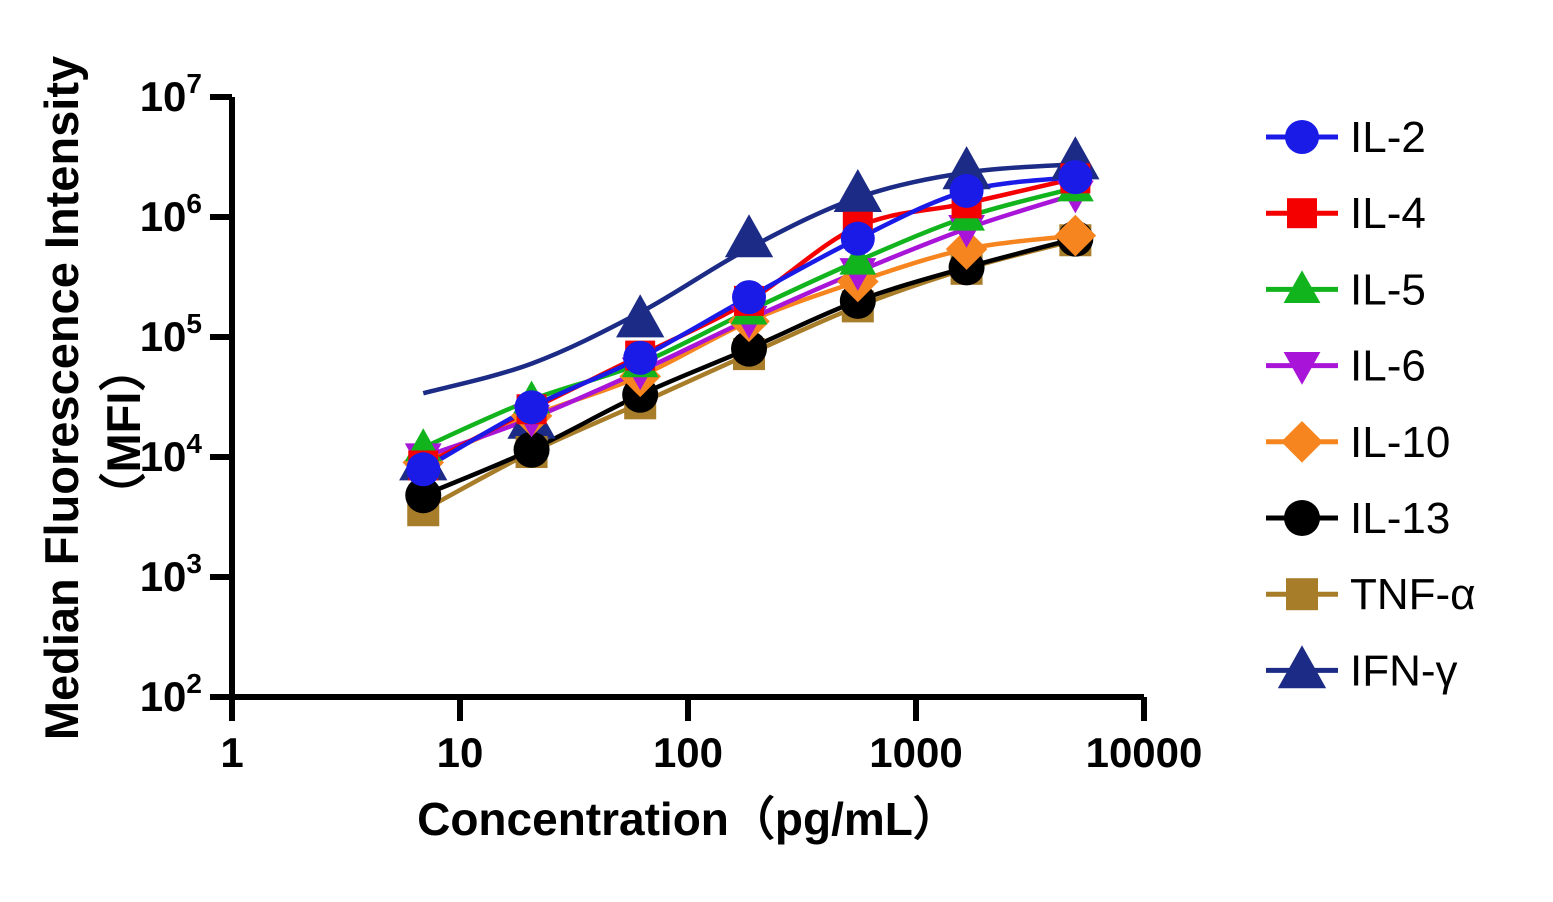 This screenshot has height=902, width=1553. Describe the element at coordinates (171, 454) in the screenshot. I see `y-tick-label: 10⁴` at that location.